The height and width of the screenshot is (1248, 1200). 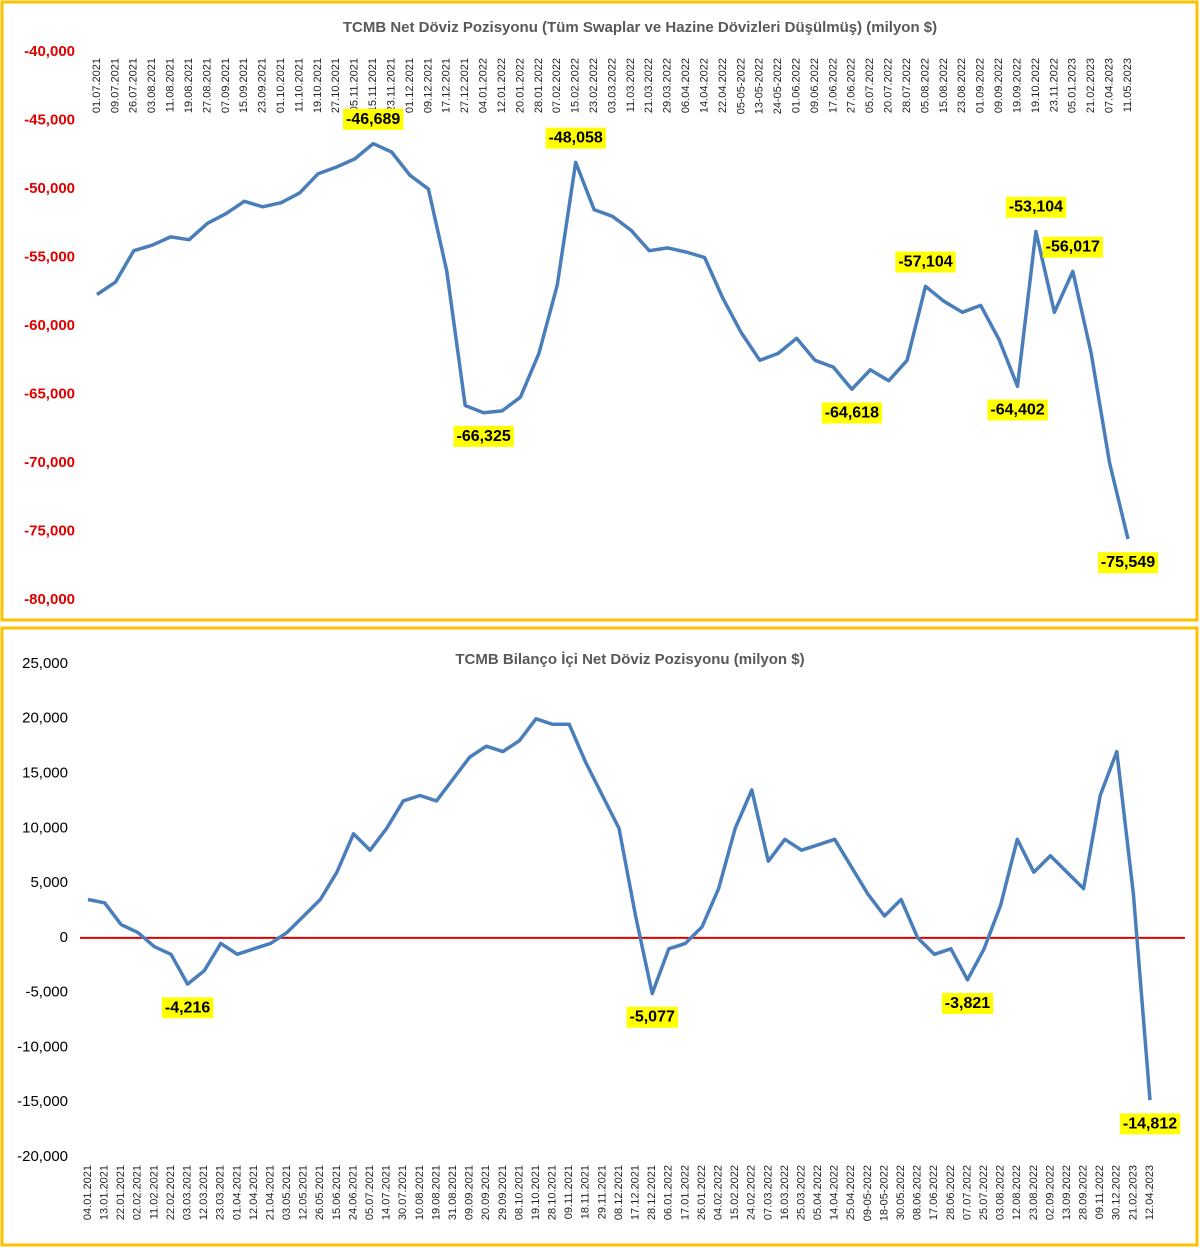 What do you see at coordinates (189, 85) in the screenshot?
I see `x-tick-label: 19.08.2021` at bounding box center [189, 85].